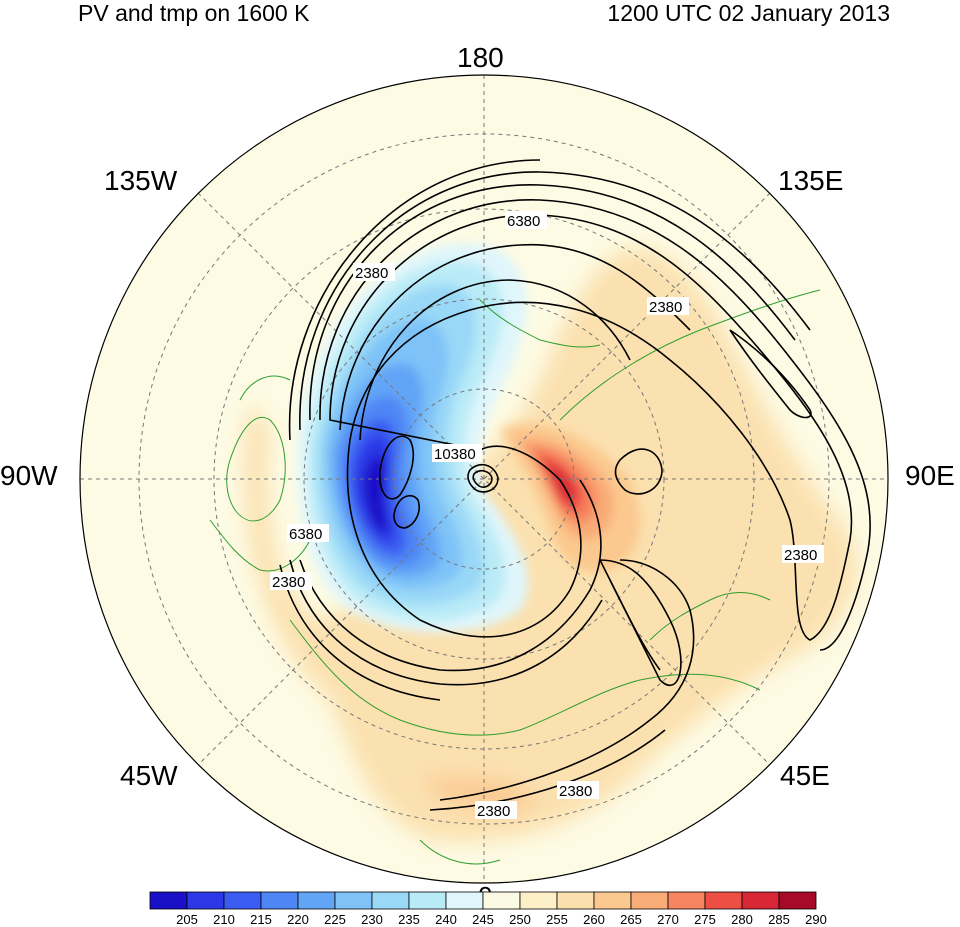 The width and height of the screenshot is (960, 927). What do you see at coordinates (187, 919) in the screenshot?
I see `colorbar-tick-label: 205` at bounding box center [187, 919].